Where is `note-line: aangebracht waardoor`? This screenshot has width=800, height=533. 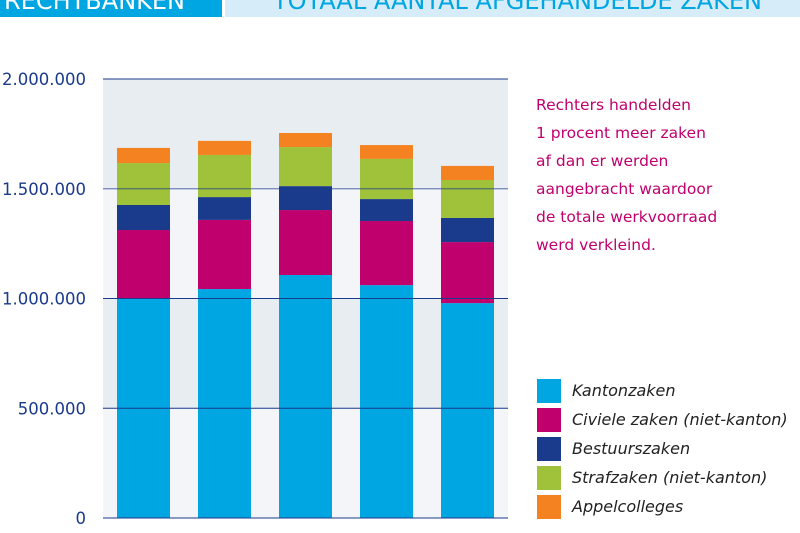
note-line: aangebracht waardoor is located at coordinates (624, 189).